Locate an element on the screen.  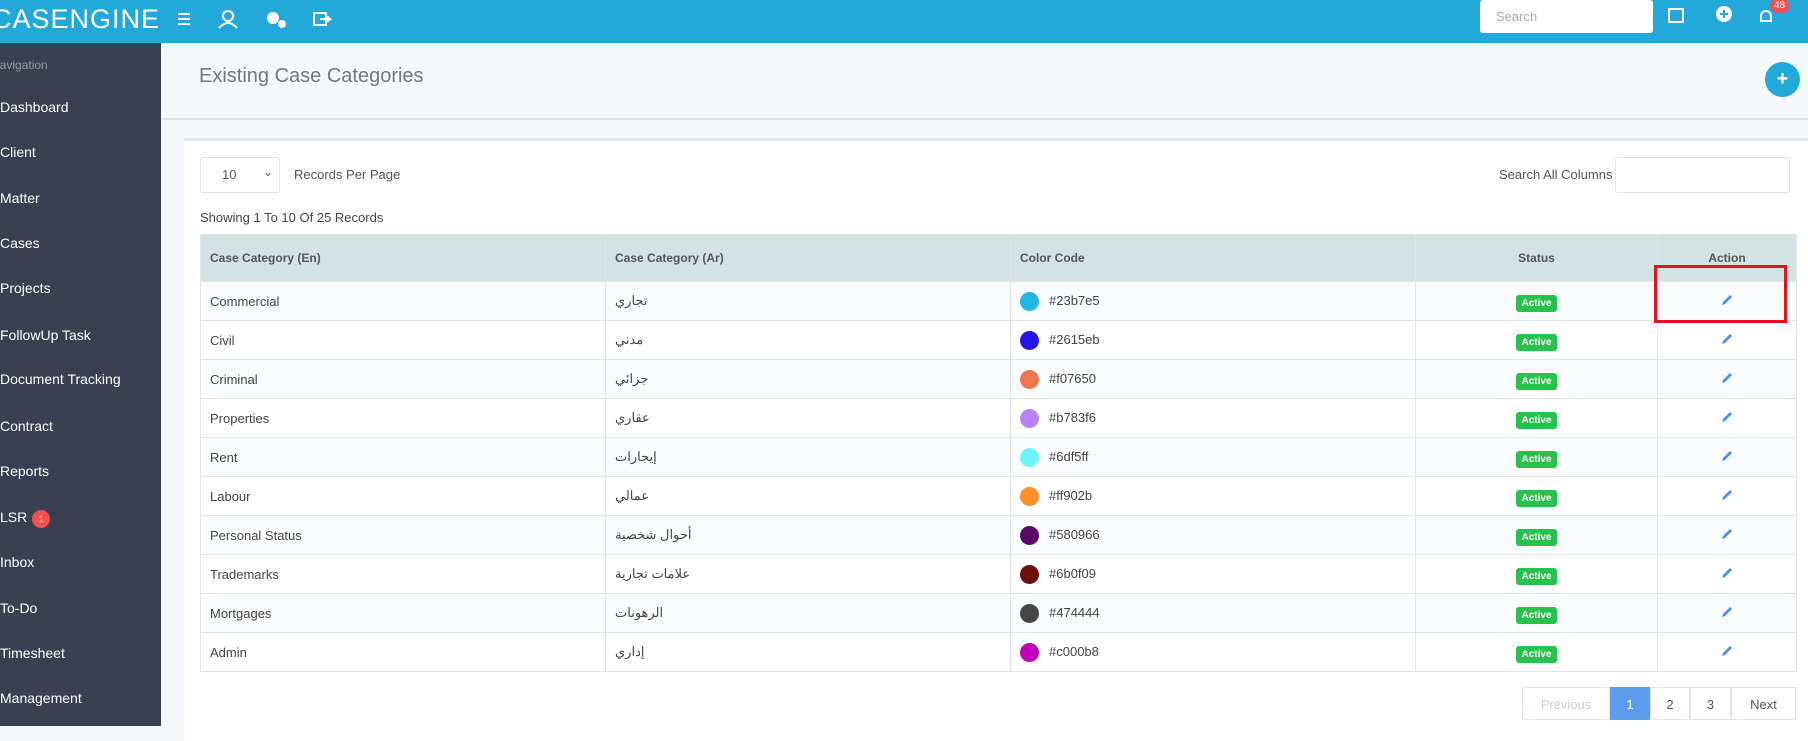
category-ar: عمالي is located at coordinates (808, 496).